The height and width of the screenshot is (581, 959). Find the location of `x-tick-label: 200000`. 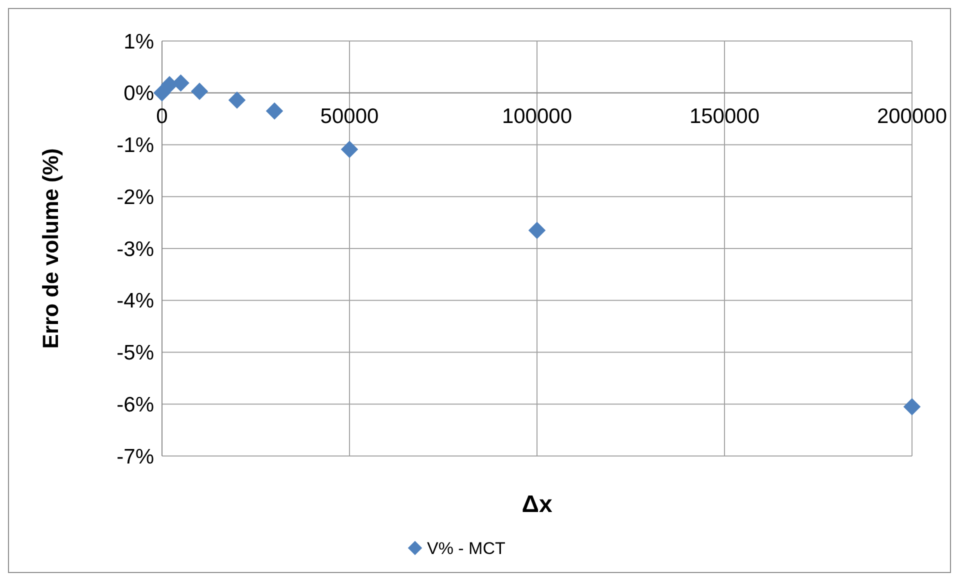

x-tick-label: 200000 is located at coordinates (912, 116).